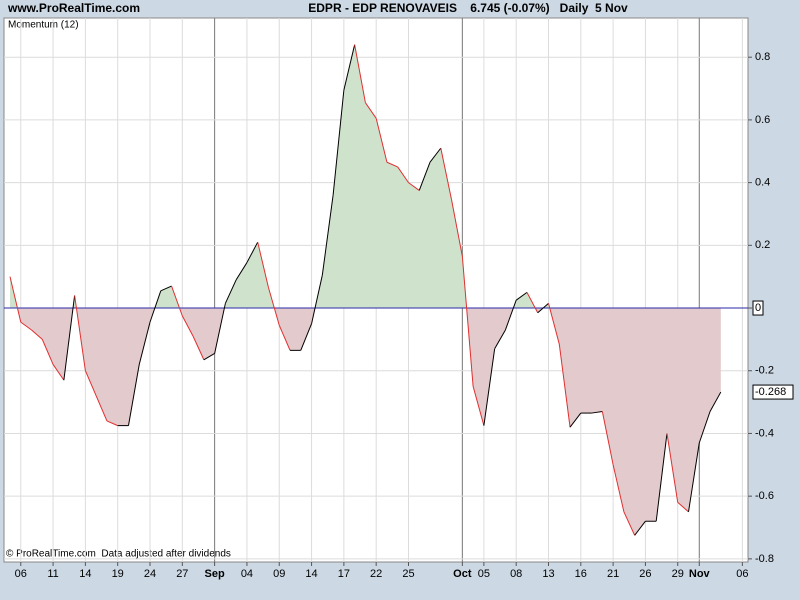 The image size is (800, 600). What do you see at coordinates (762, 57) in the screenshot?
I see `y-tick-label: 0.8` at bounding box center [762, 57].